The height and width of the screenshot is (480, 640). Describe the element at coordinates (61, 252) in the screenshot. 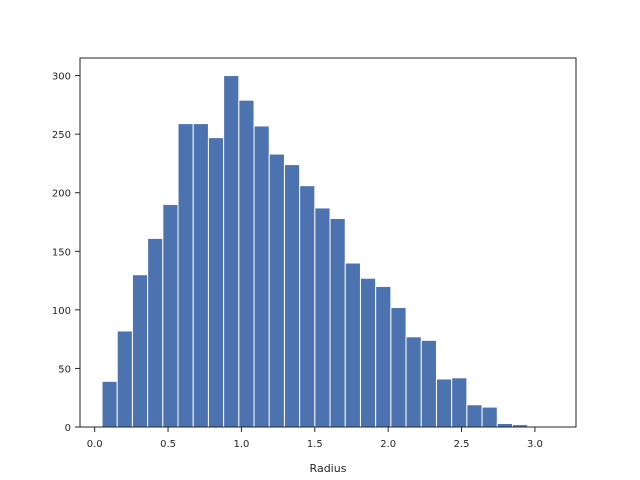

I see `y-tick-label: 150` at that location.